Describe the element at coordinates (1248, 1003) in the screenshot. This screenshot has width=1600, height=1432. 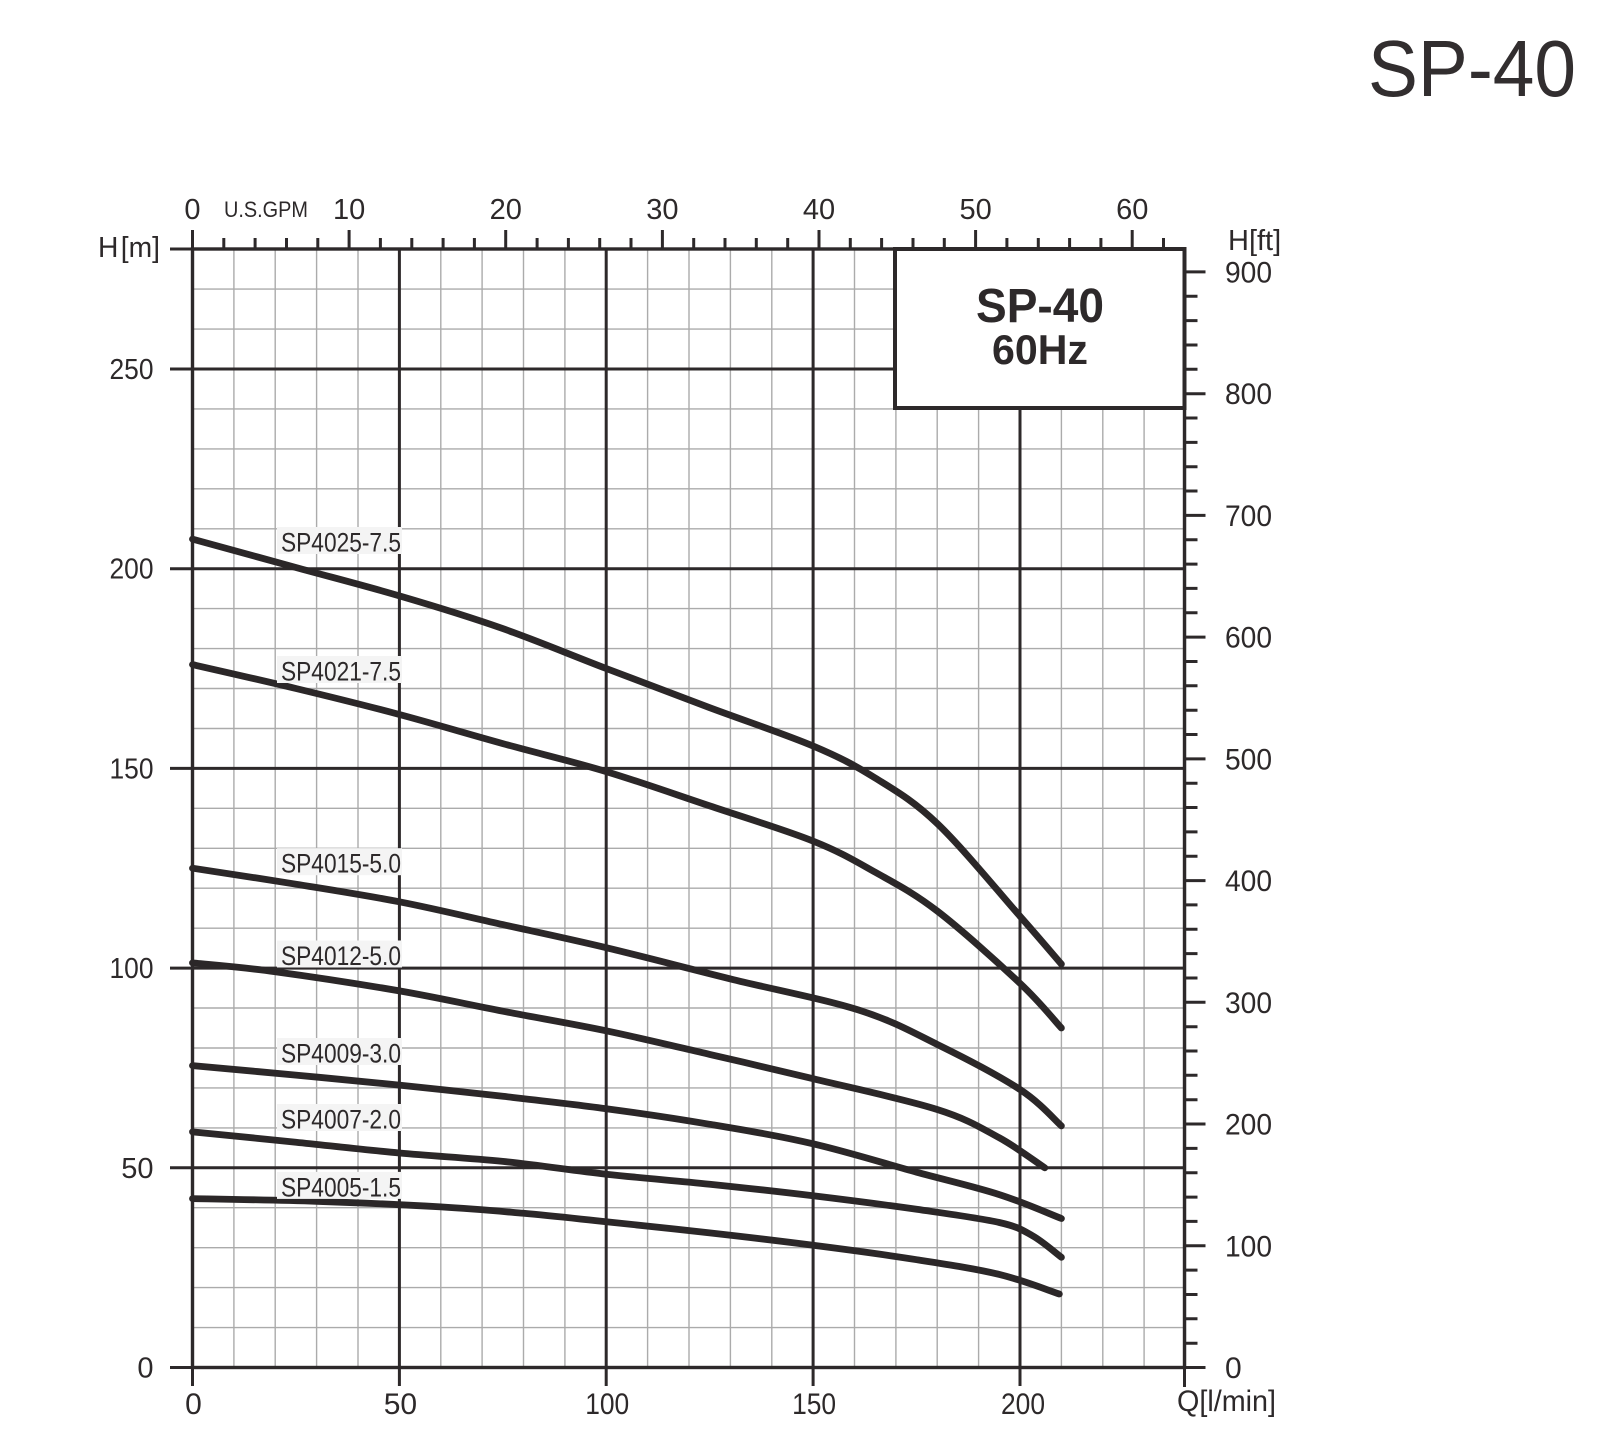
I see `svg-text: 300` at that location.